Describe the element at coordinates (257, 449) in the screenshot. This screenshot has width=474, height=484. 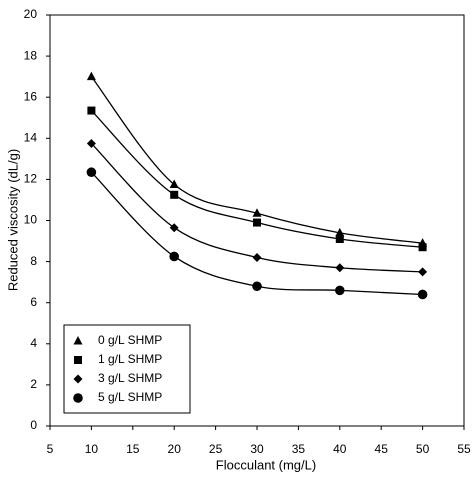
I see `x-tick-label: 30` at that location.